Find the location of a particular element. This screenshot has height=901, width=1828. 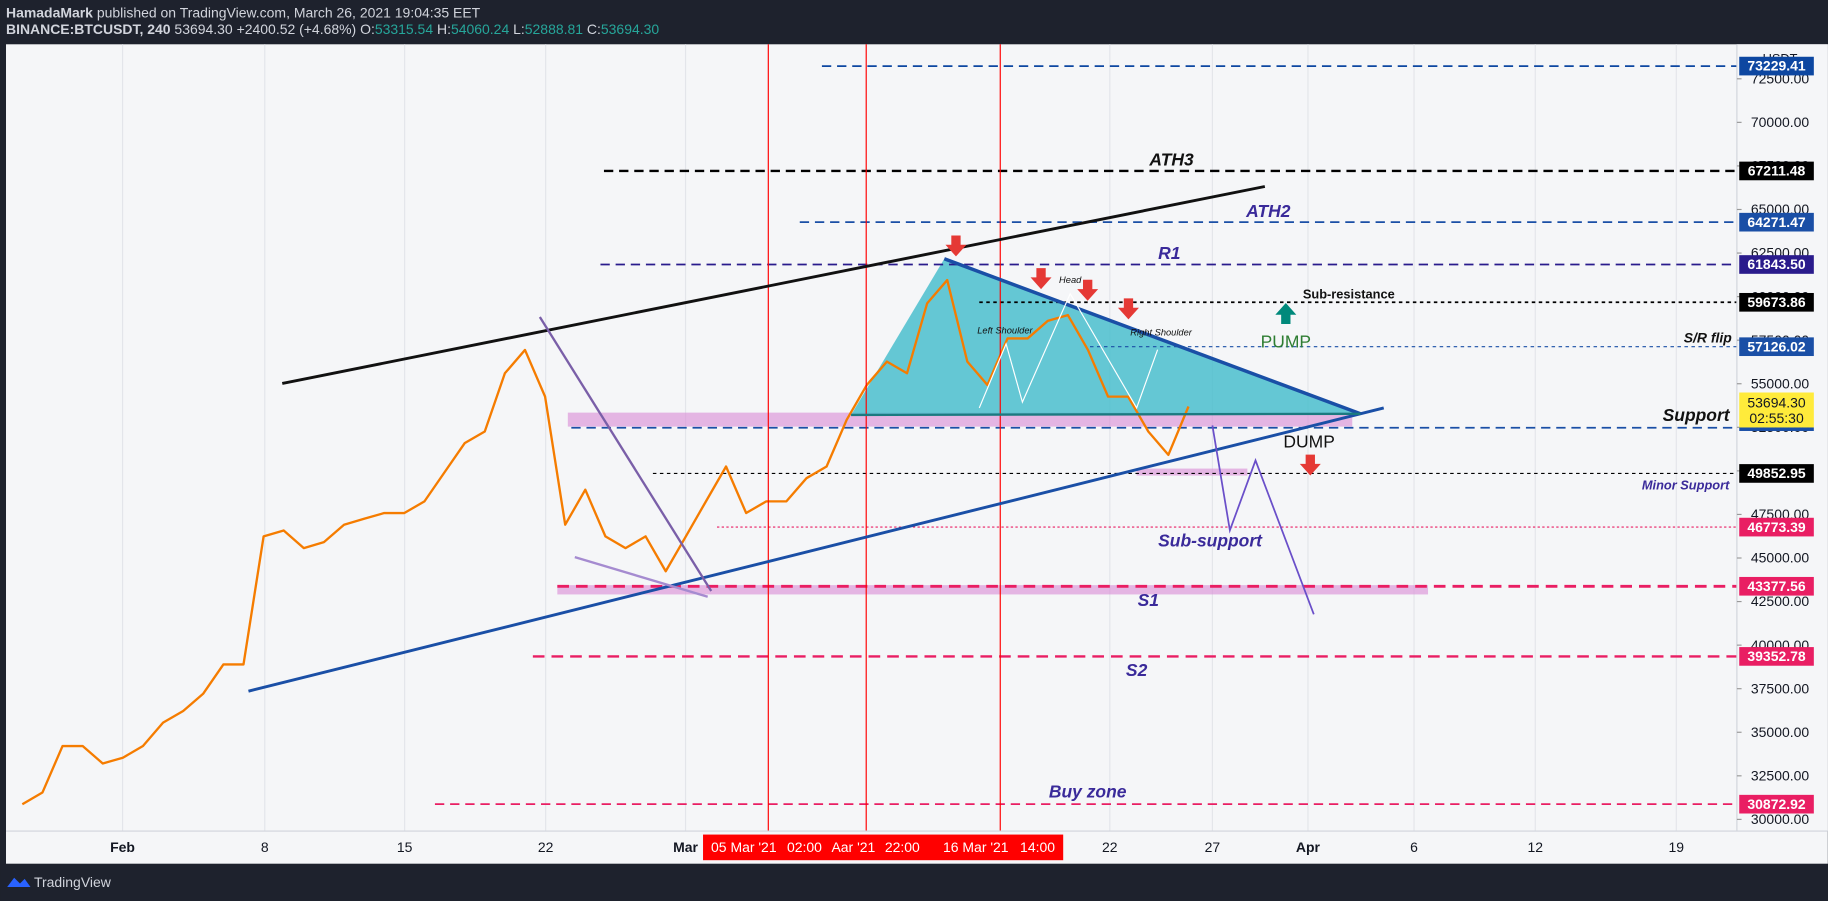

countdown: 02:55:30 is located at coordinates (1776, 418).